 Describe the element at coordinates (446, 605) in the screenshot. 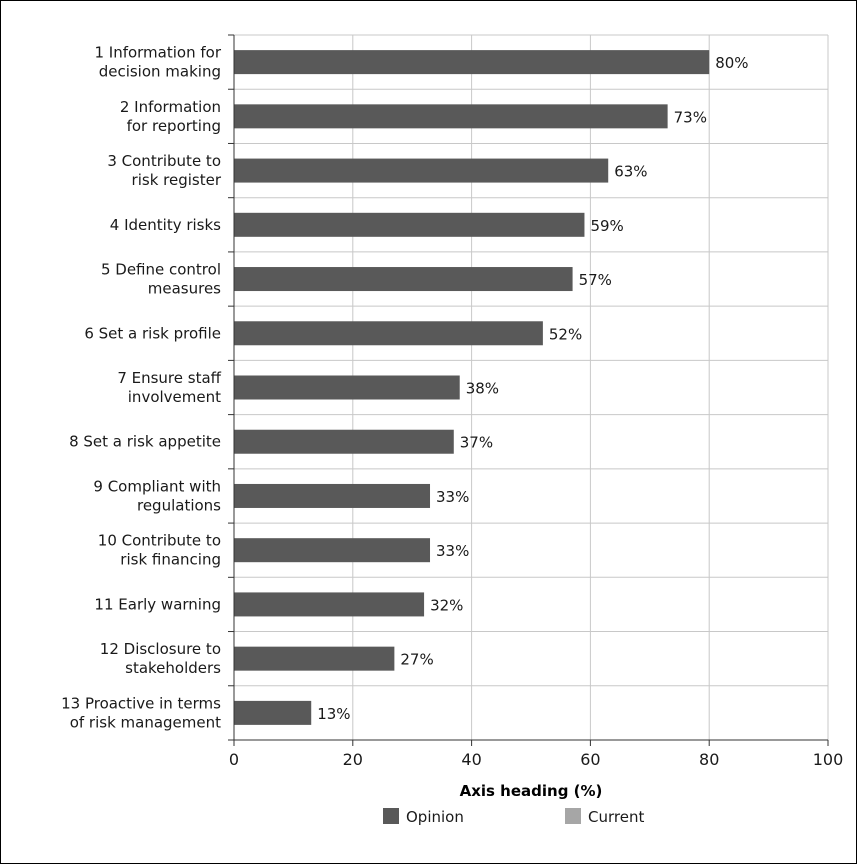

I see `data-label: 32%` at that location.